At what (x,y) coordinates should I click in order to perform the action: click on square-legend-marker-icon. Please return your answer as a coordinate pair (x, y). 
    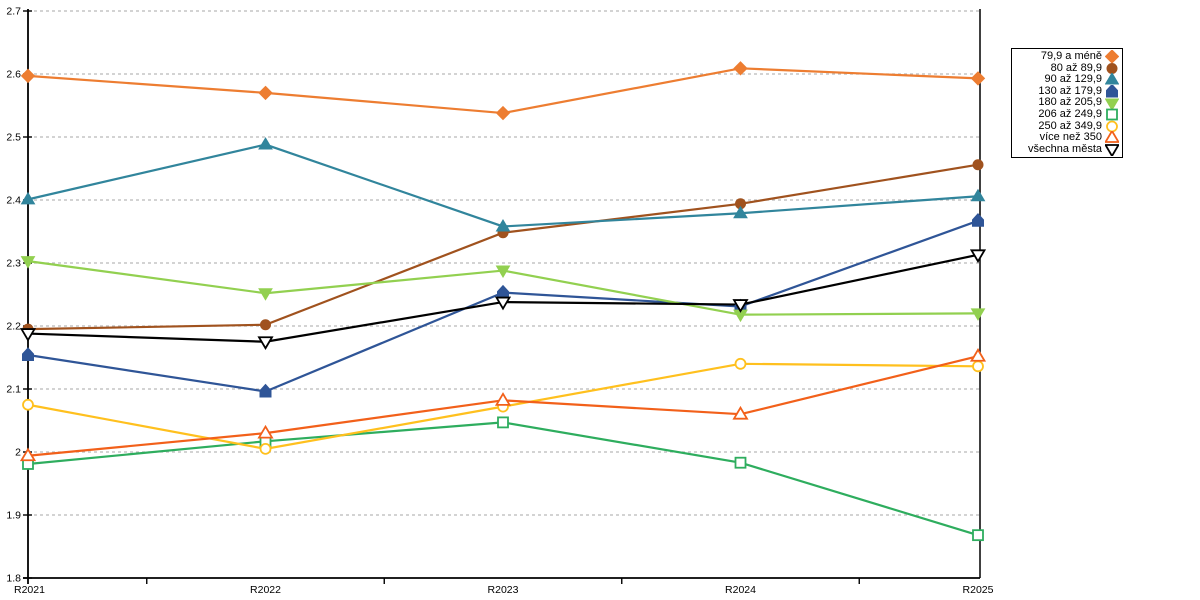
    Looking at the image, I should click on (1112, 114).